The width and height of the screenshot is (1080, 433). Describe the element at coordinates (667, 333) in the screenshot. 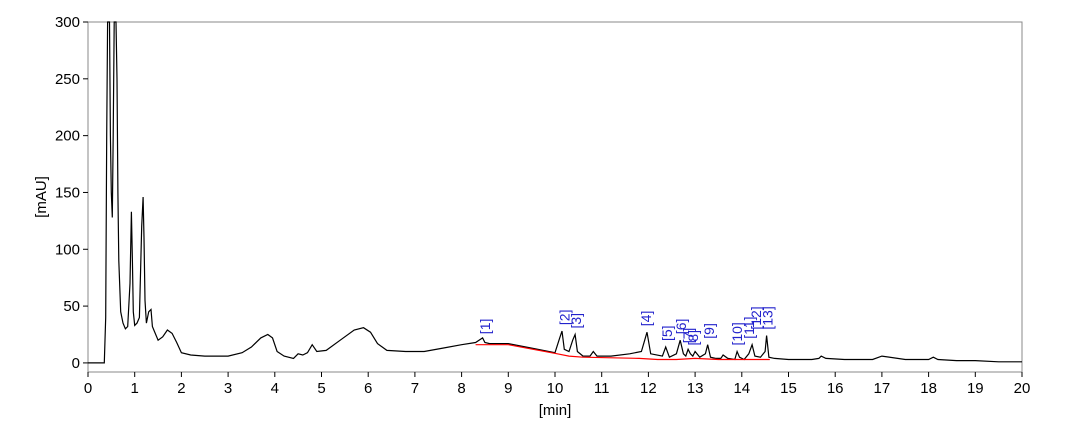

I see `peak-label: [5]` at that location.